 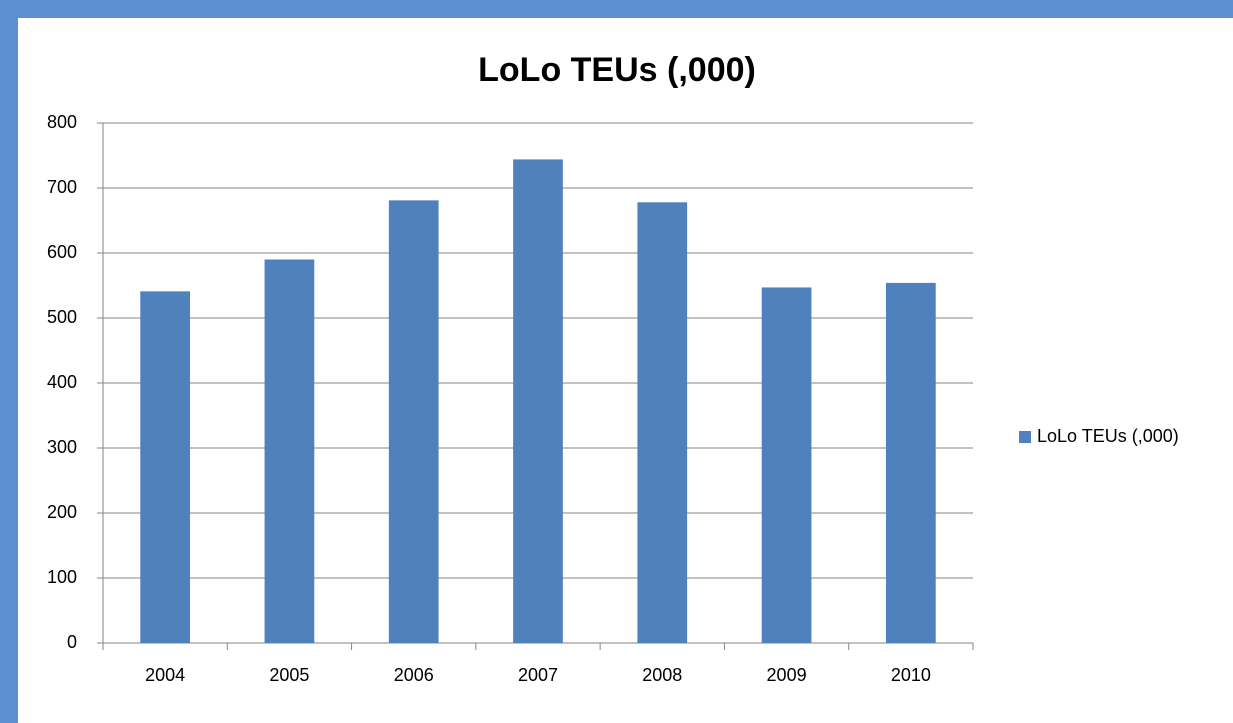 I want to click on x-tick-label: 2005, so click(x=289, y=675).